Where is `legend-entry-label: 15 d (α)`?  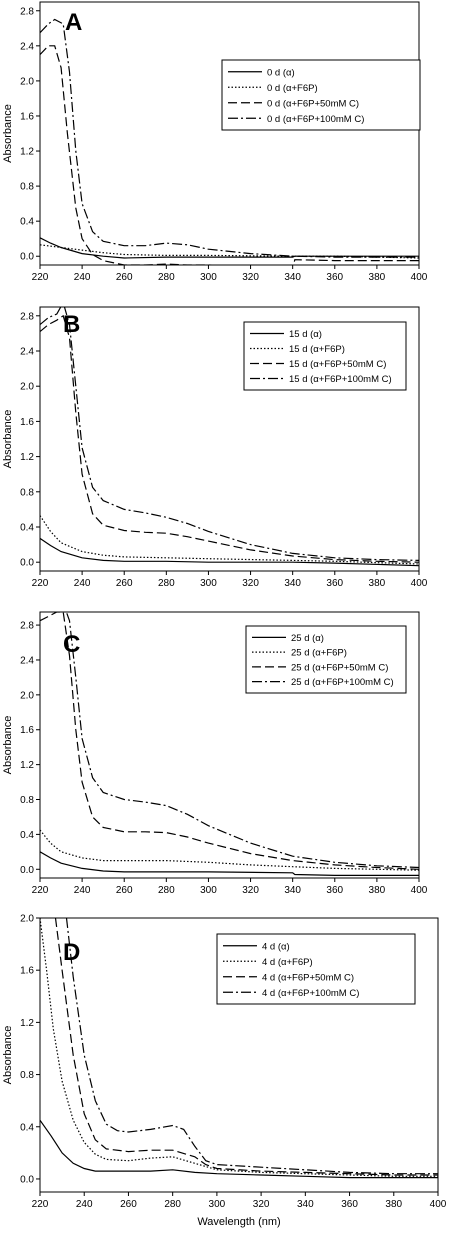
legend-entry-label: 15 d (α) is located at coordinates (305, 334).